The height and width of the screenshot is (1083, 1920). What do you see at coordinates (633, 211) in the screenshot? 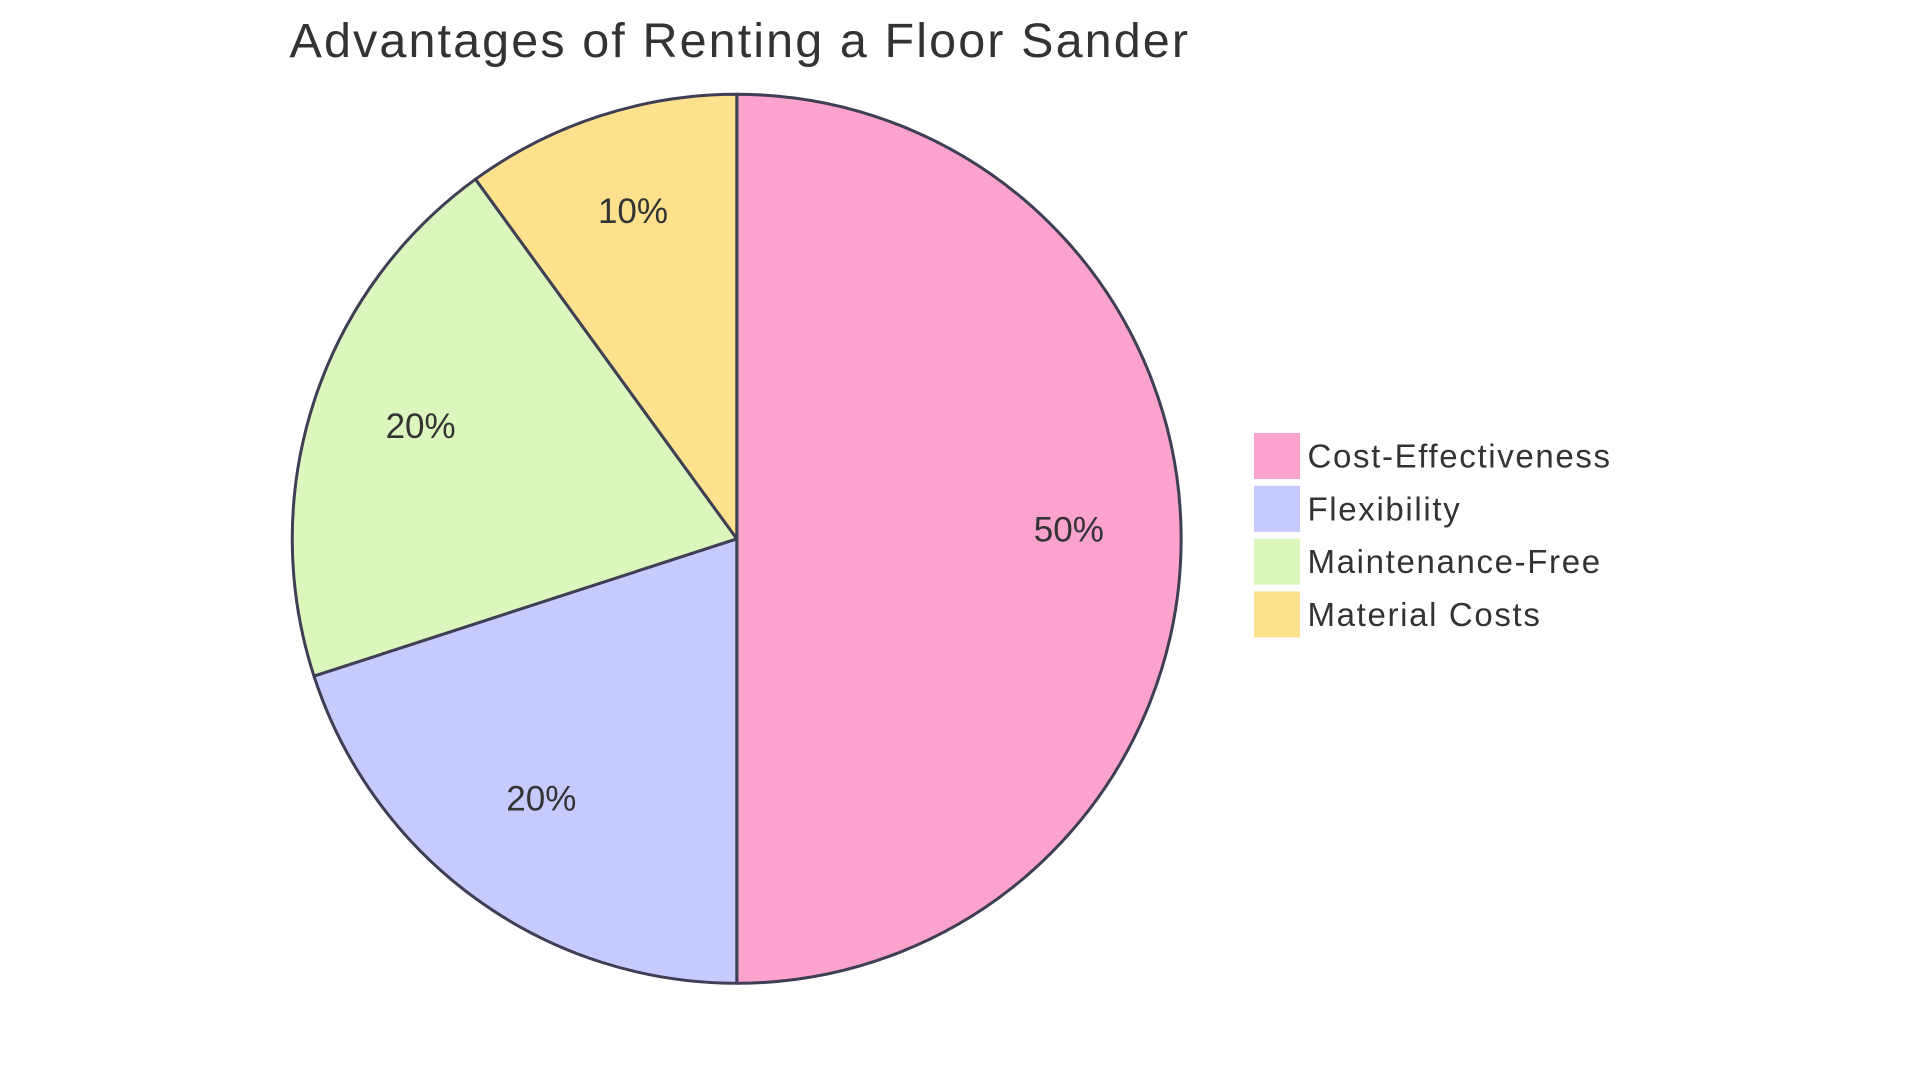
I see `svg-text: 10%` at bounding box center [633, 211].